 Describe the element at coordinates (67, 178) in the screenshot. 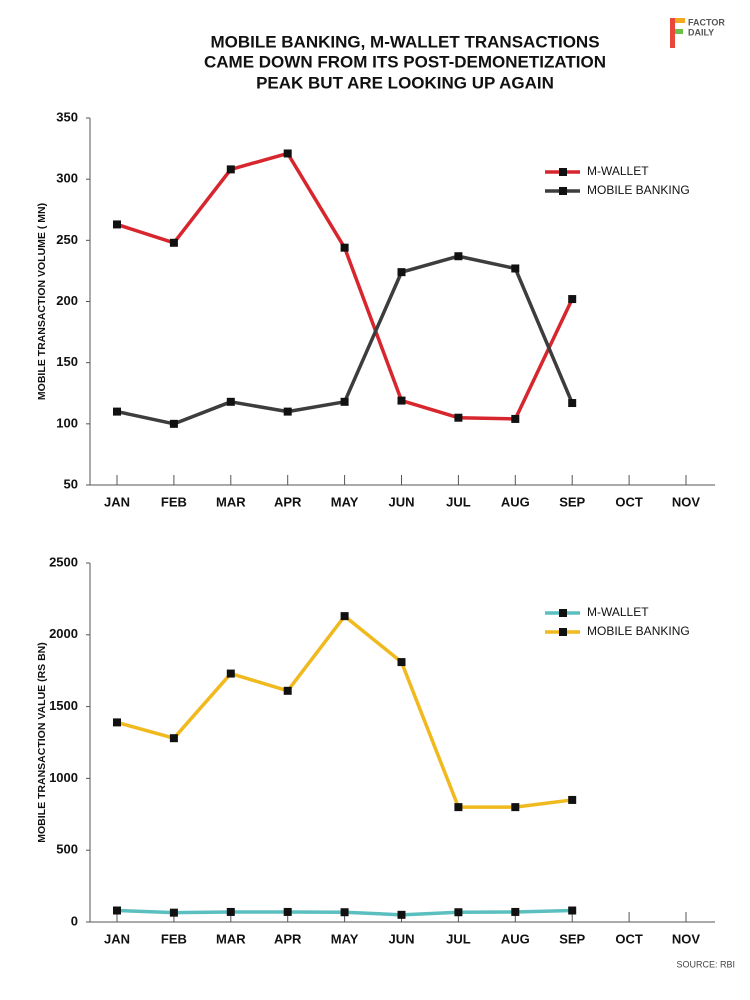

I see `y-tick-label: 300` at that location.